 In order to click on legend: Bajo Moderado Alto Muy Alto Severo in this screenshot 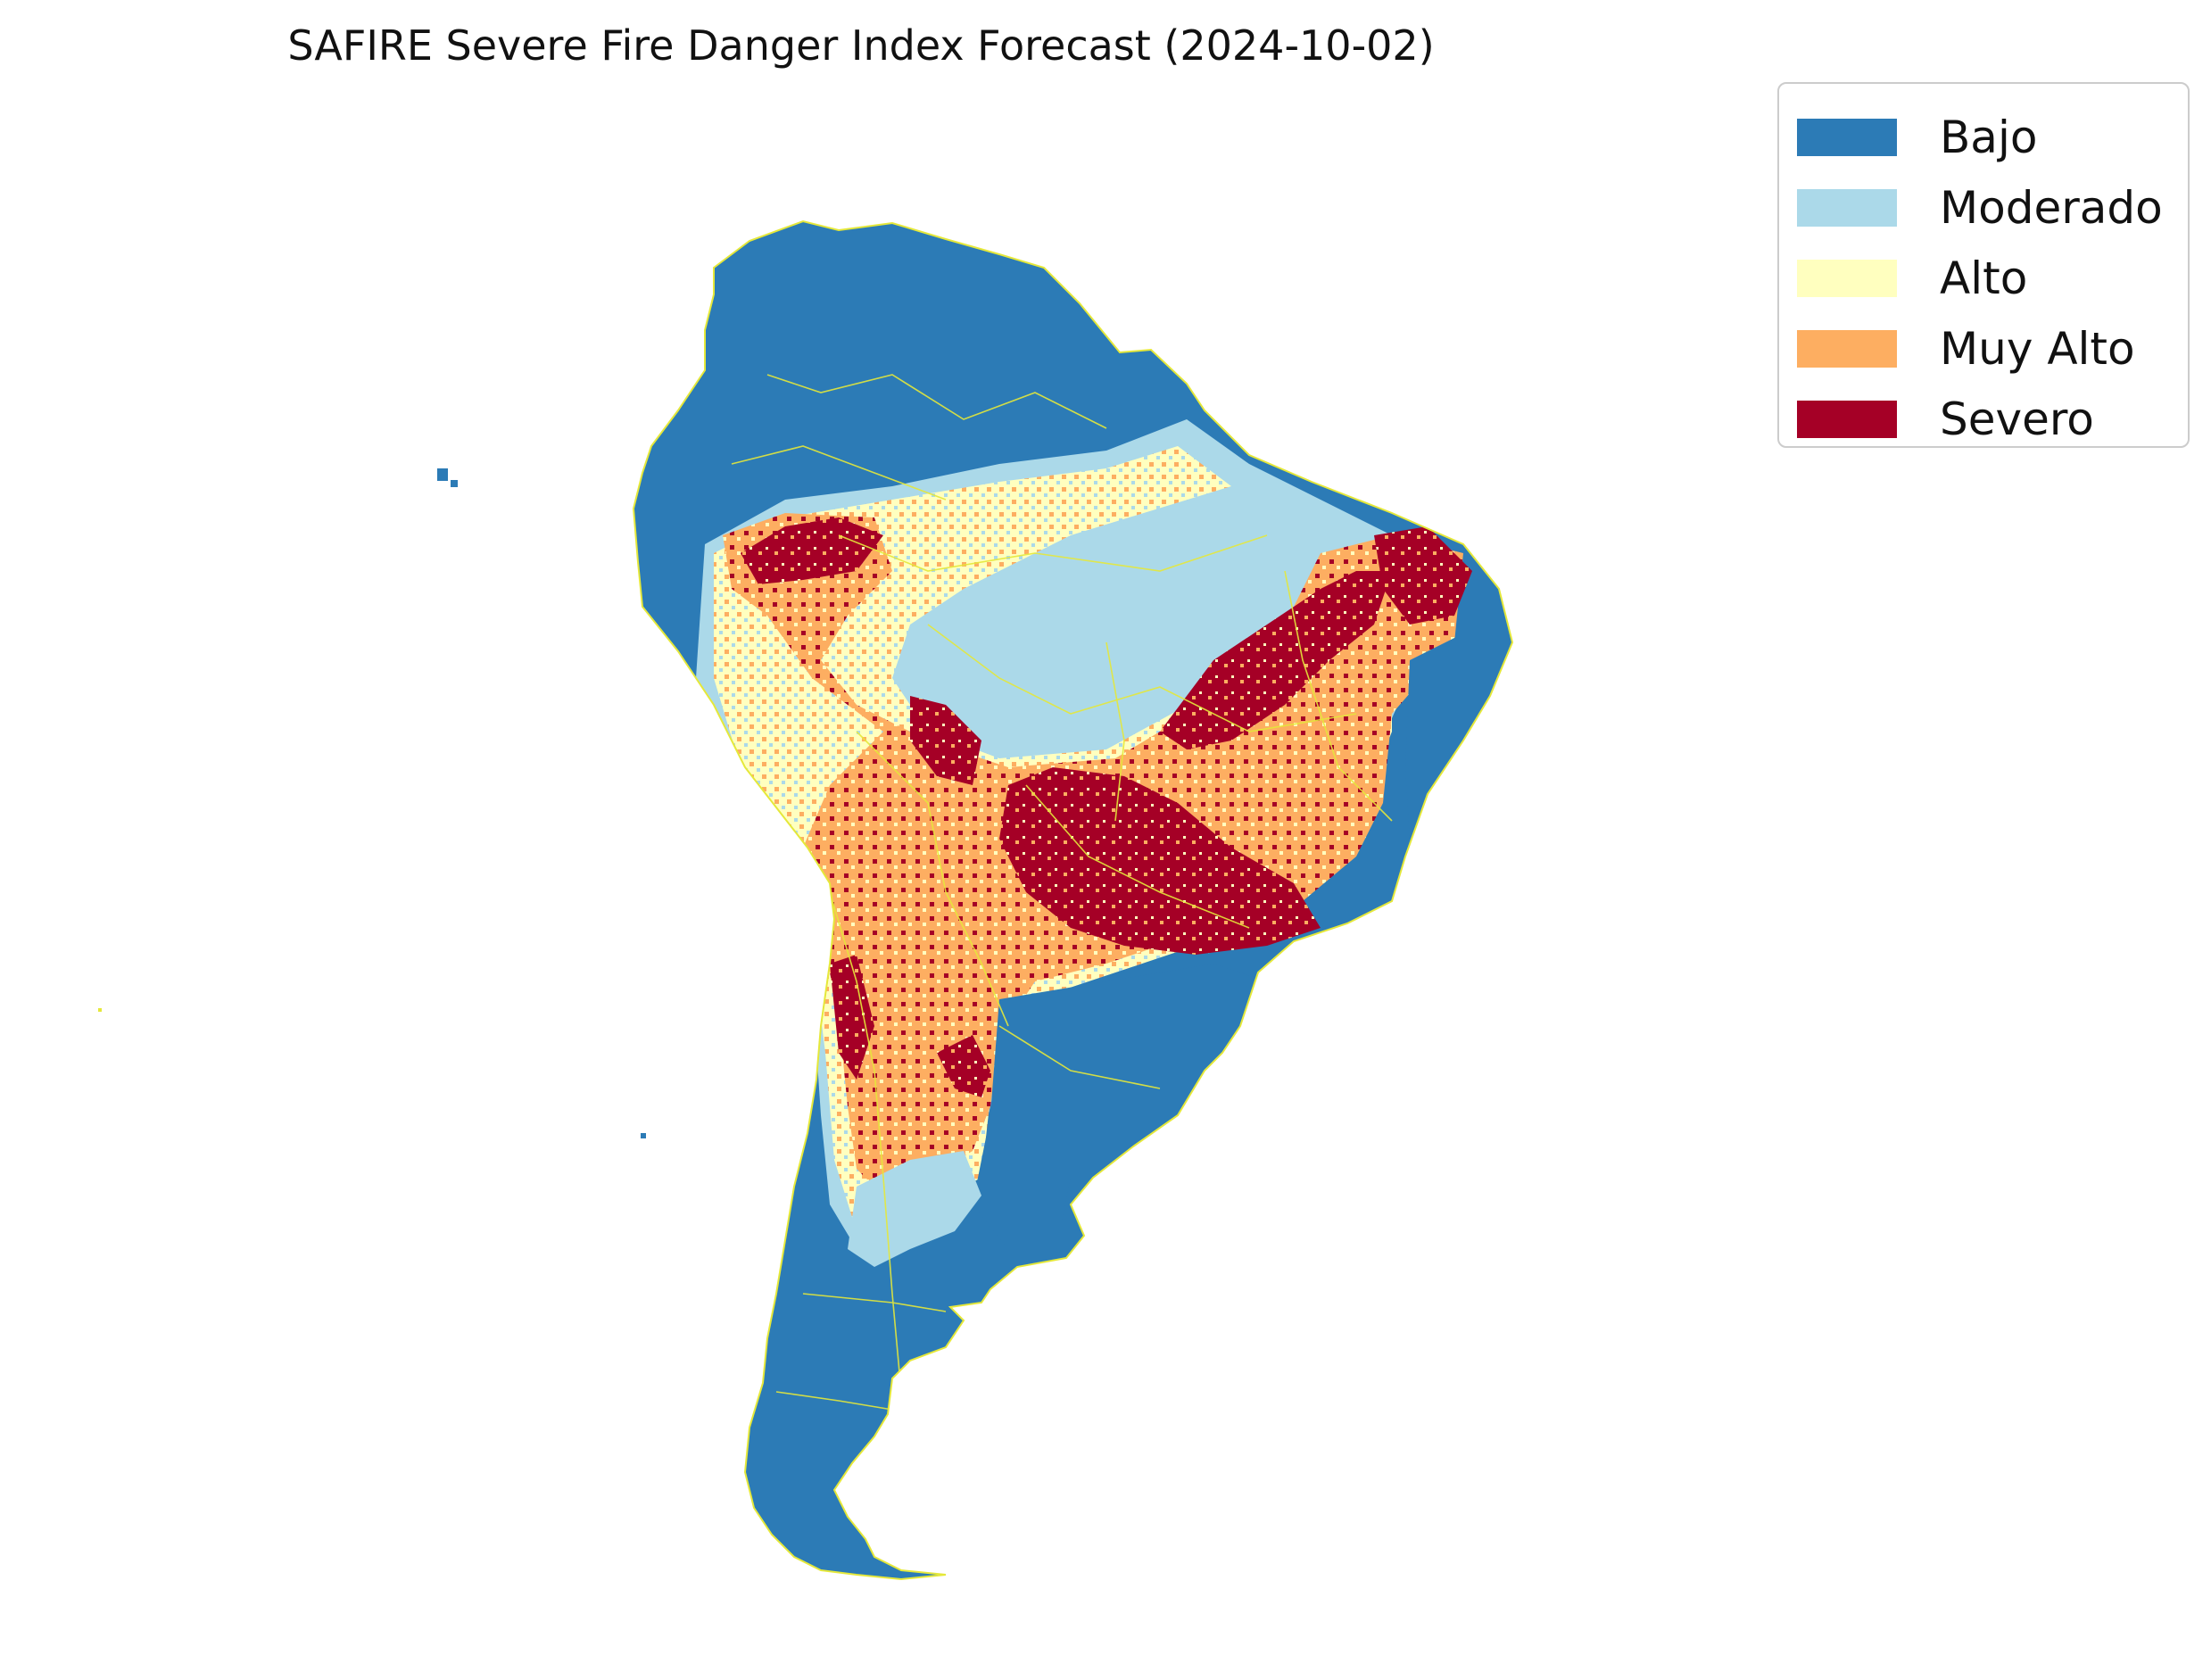, I will do `click(1983, 265)`.